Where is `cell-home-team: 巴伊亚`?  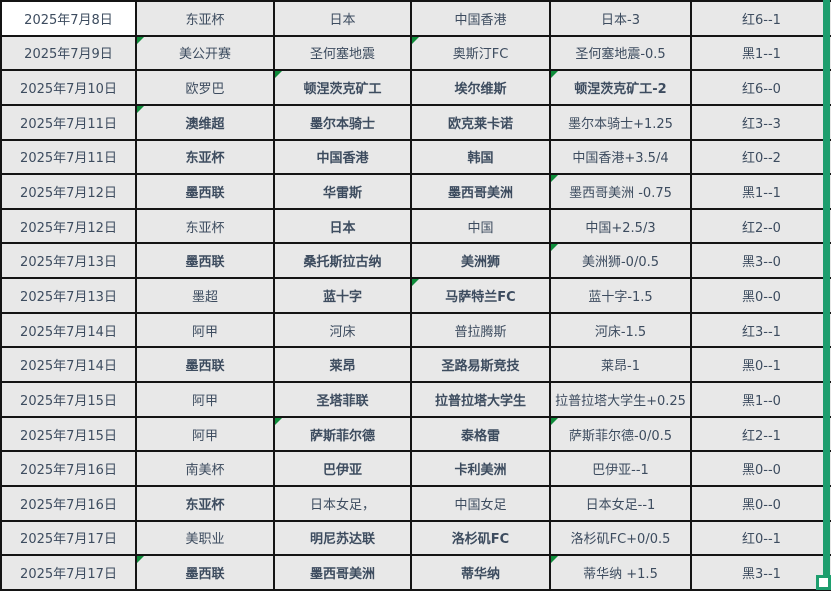
cell-home-team: 巴伊亚 is located at coordinates (342, 468).